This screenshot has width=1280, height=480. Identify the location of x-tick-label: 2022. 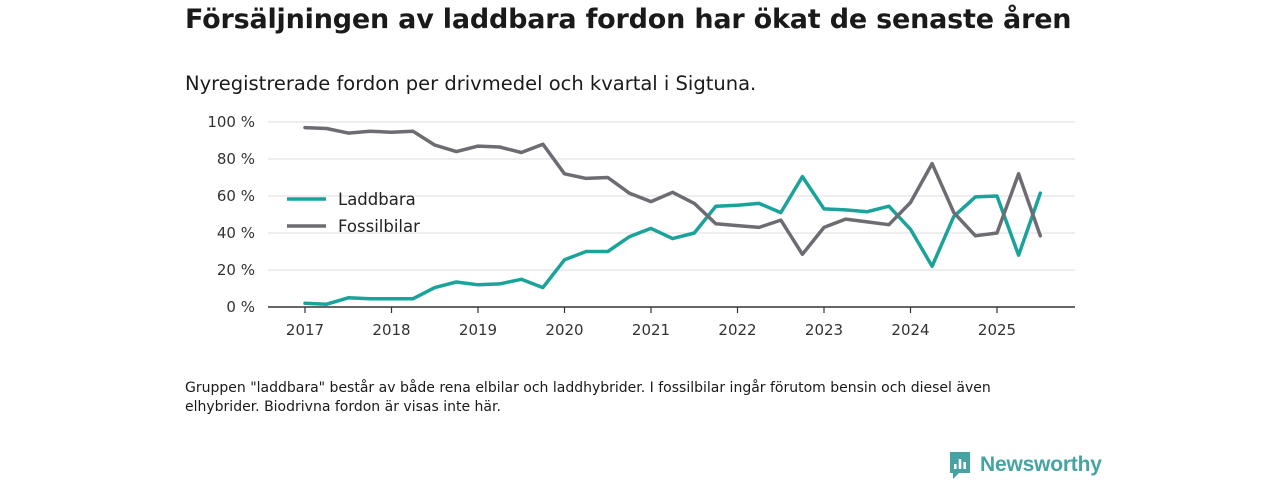
(737, 330).